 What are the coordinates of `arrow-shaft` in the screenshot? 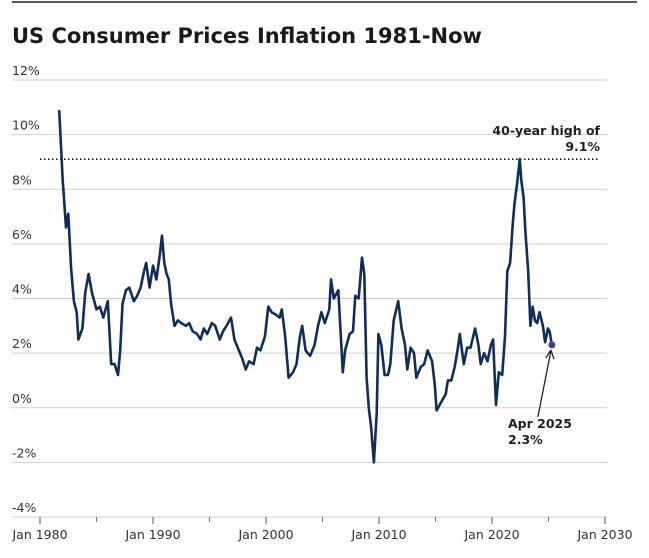 It's located at (544, 384).